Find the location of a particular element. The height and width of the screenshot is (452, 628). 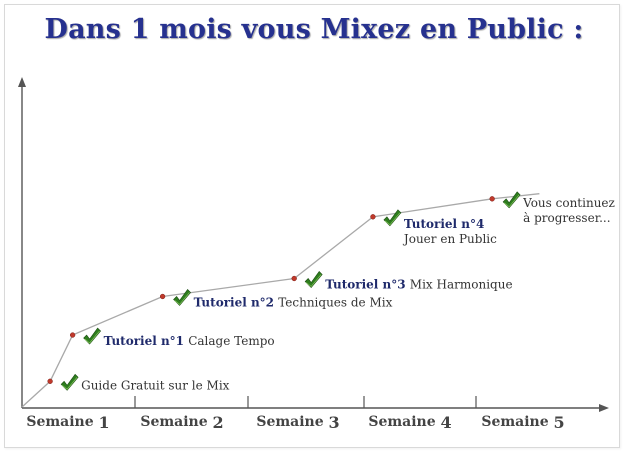

milestone-label: Tutoriel n°3 Mix Harmonique is located at coordinates (418, 285).